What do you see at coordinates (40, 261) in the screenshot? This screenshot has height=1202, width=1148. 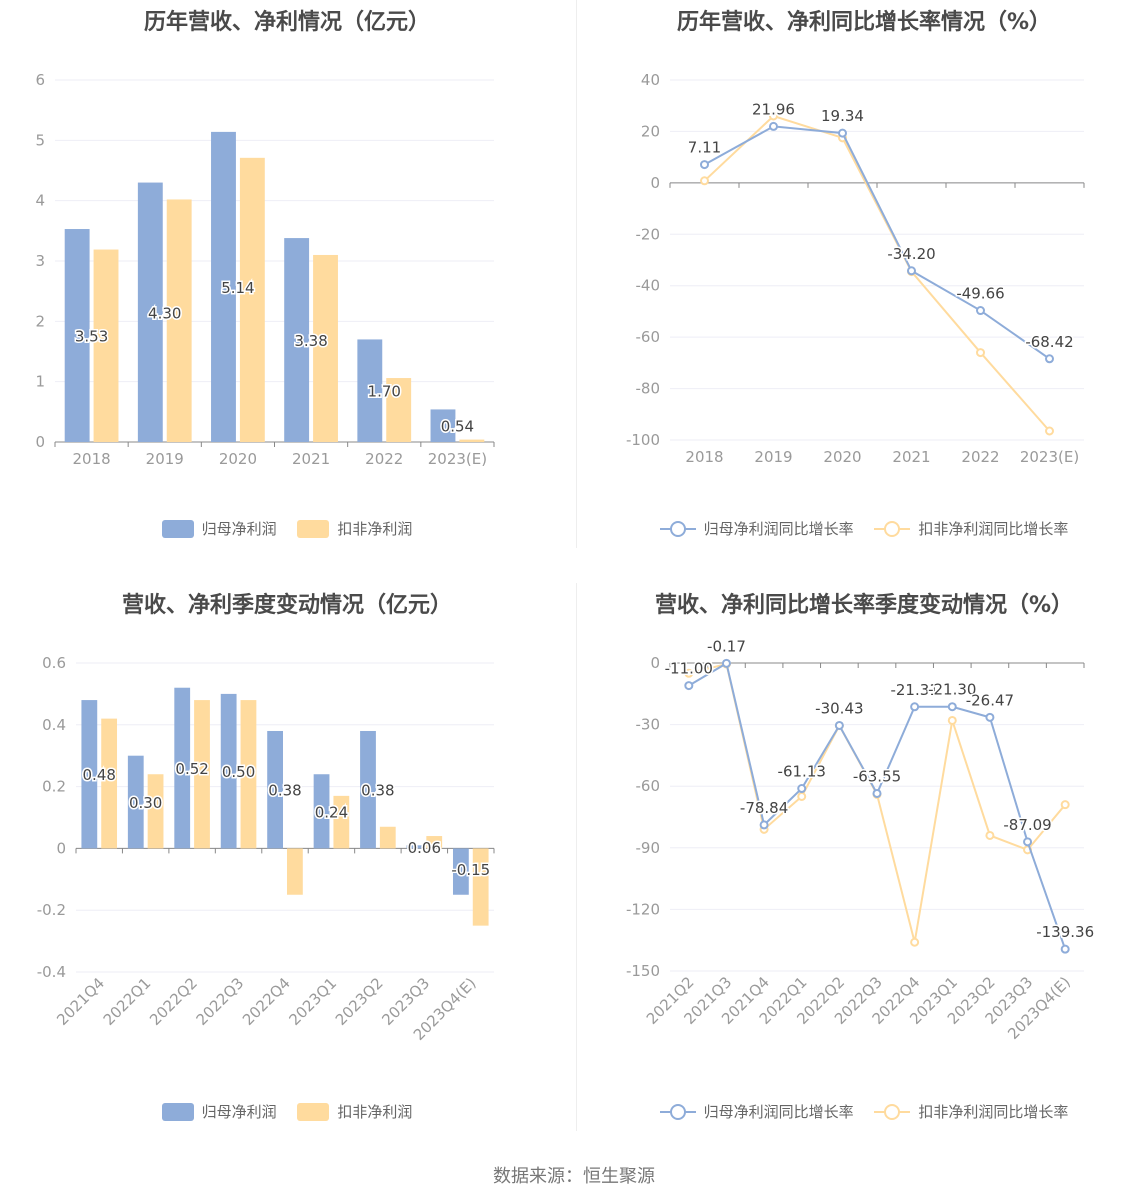 I see `y-tick-label: 3` at bounding box center [40, 261].